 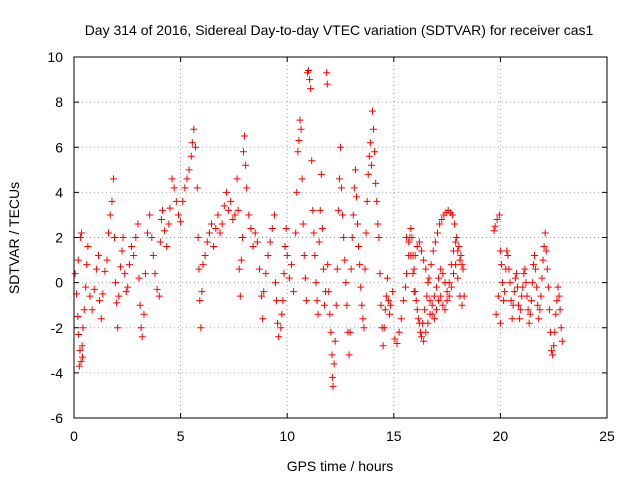 What do you see at coordinates (394, 436) in the screenshot?
I see `x-tick-label: 15` at bounding box center [394, 436].